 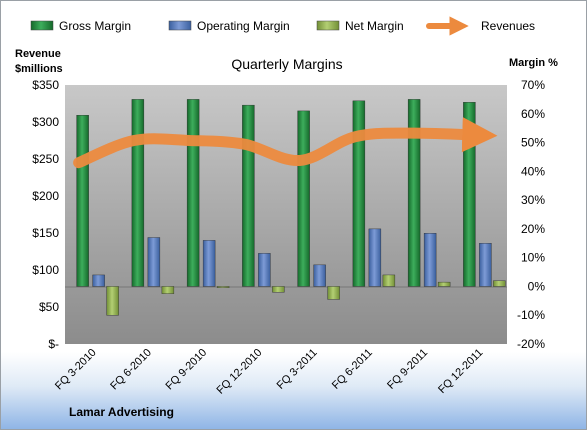 What do you see at coordinates (533, 85) in the screenshot?
I see `right-tick-label-9: 70%` at bounding box center [533, 85].